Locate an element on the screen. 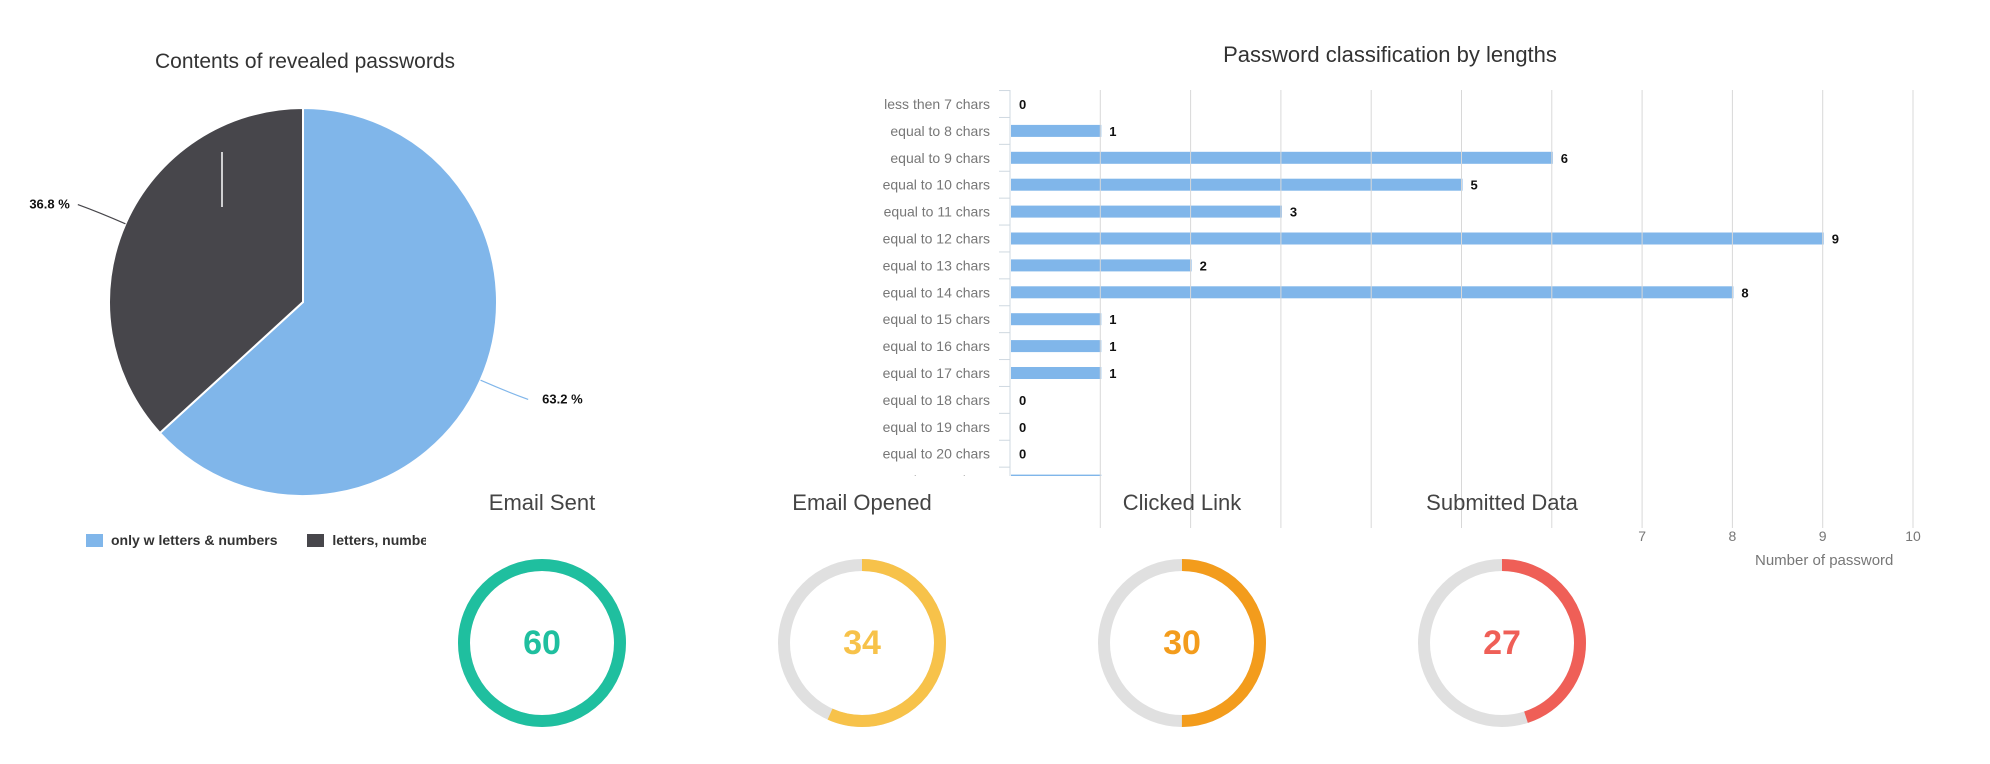  pie-chart: 63.2 % 36.8 % is located at coordinates (306, 301).